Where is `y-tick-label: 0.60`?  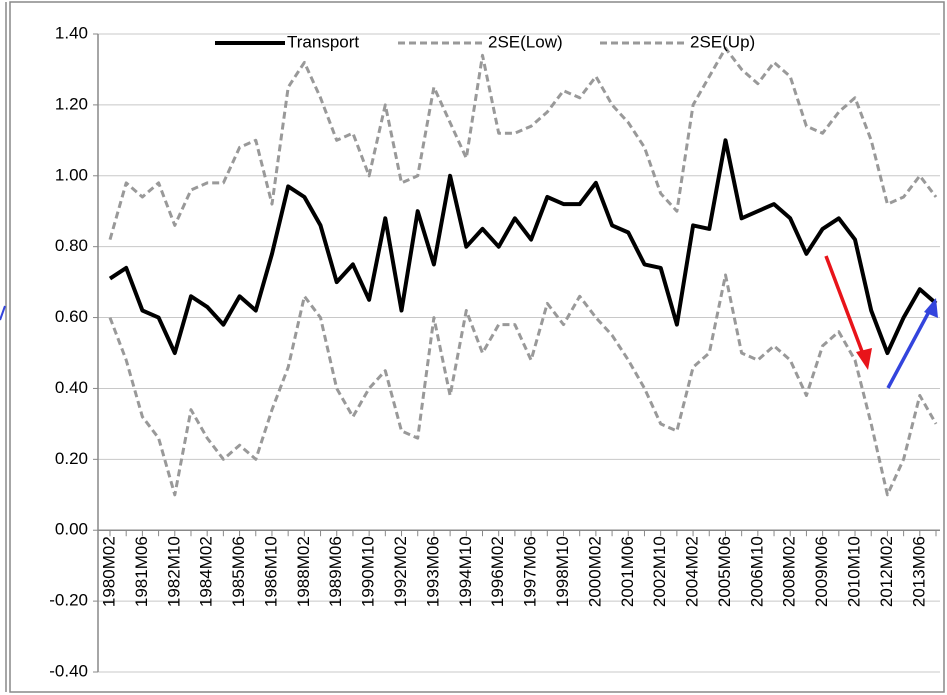 y-tick-label: 0.60 is located at coordinates (71, 316).